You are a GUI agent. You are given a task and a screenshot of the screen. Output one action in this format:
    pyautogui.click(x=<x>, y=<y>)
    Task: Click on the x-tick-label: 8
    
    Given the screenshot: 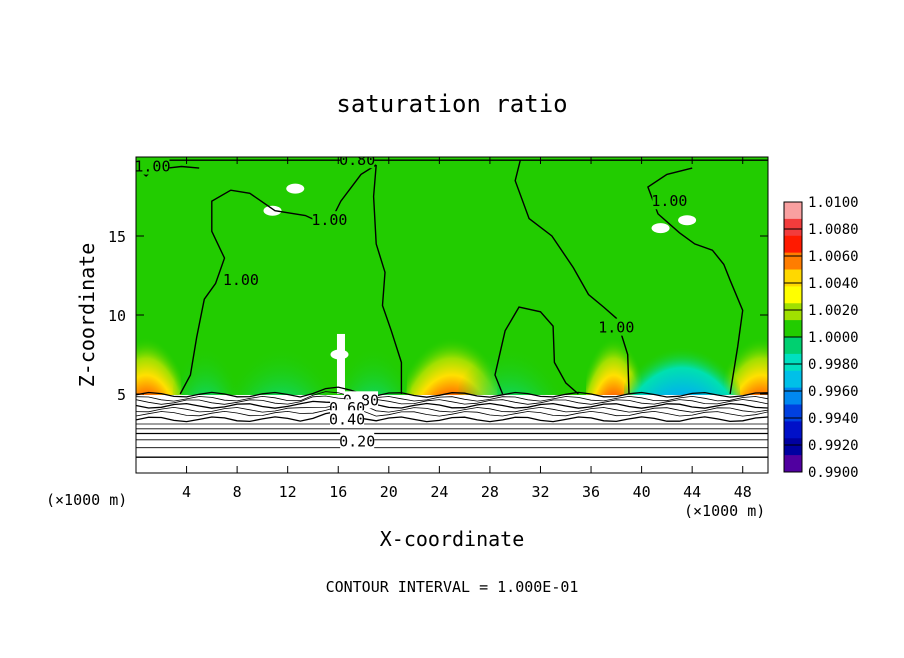 What is the action you would take?
    pyautogui.click(x=237, y=492)
    